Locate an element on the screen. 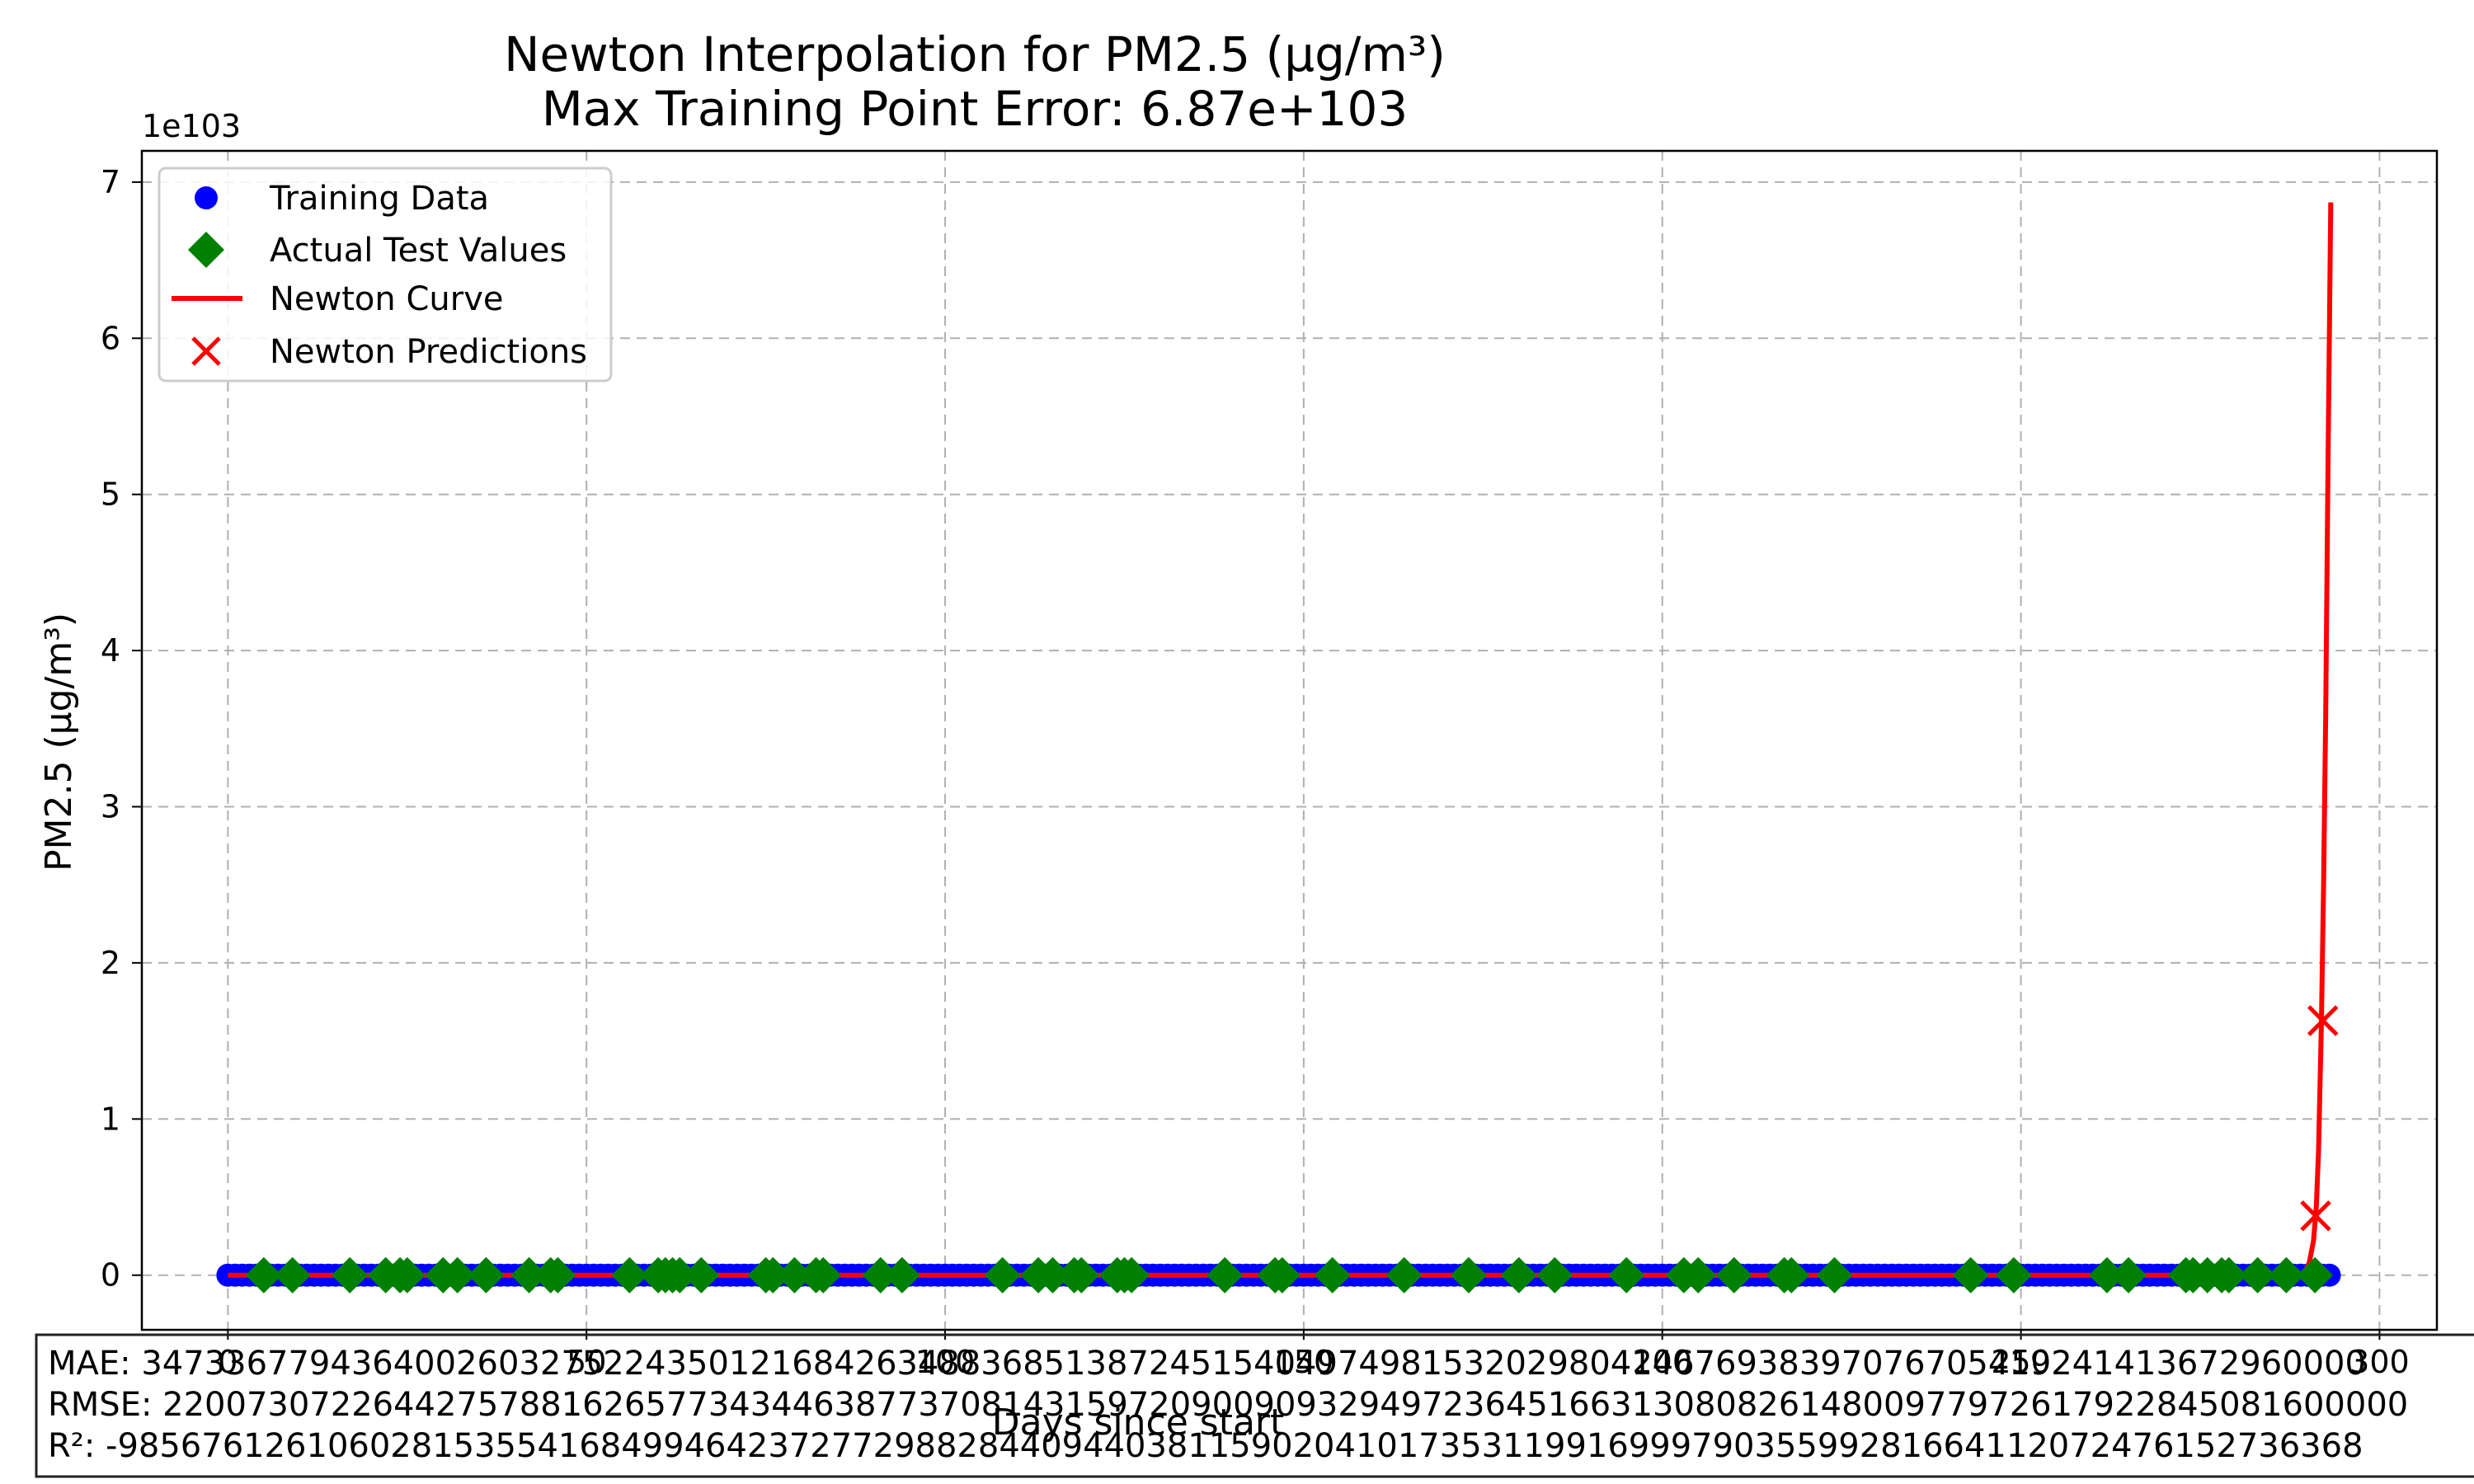 This screenshot has height=1484, width=2474. newton-predictions-series is located at coordinates (2319, 1118).